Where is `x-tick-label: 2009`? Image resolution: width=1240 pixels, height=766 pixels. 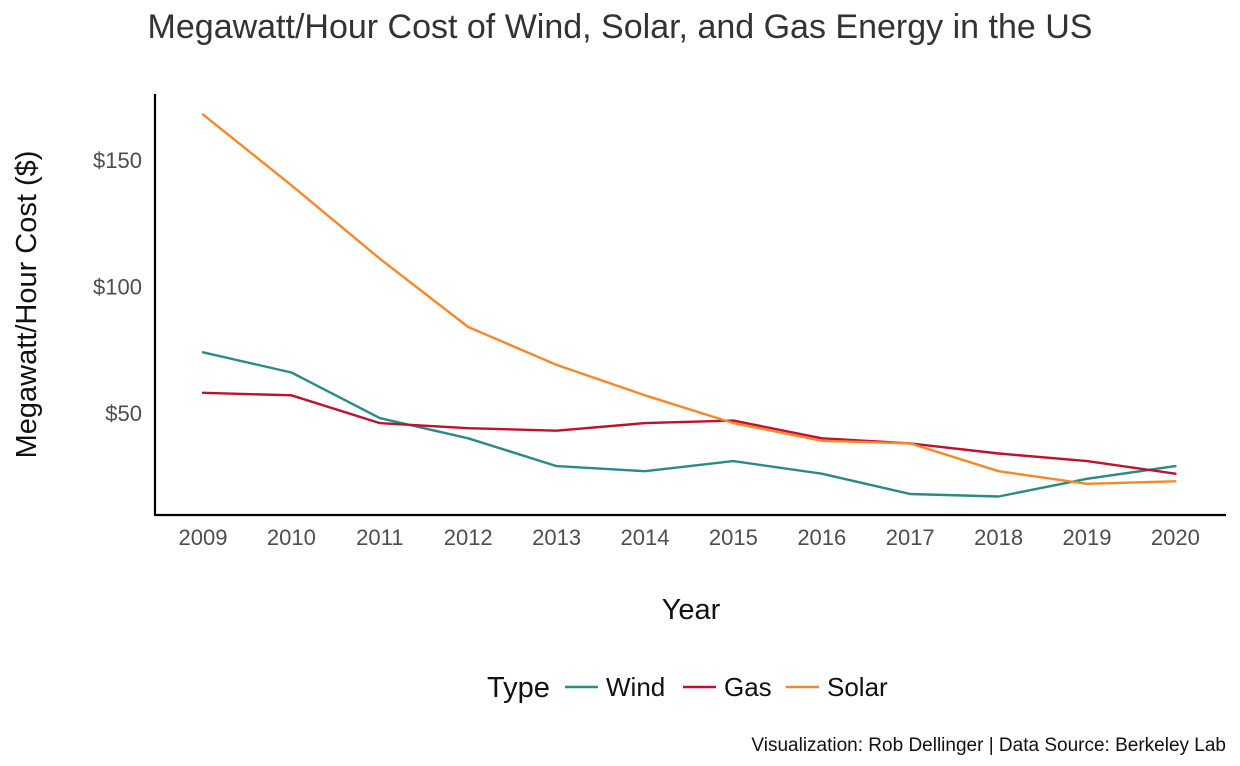 x-tick-label: 2009 is located at coordinates (203, 537).